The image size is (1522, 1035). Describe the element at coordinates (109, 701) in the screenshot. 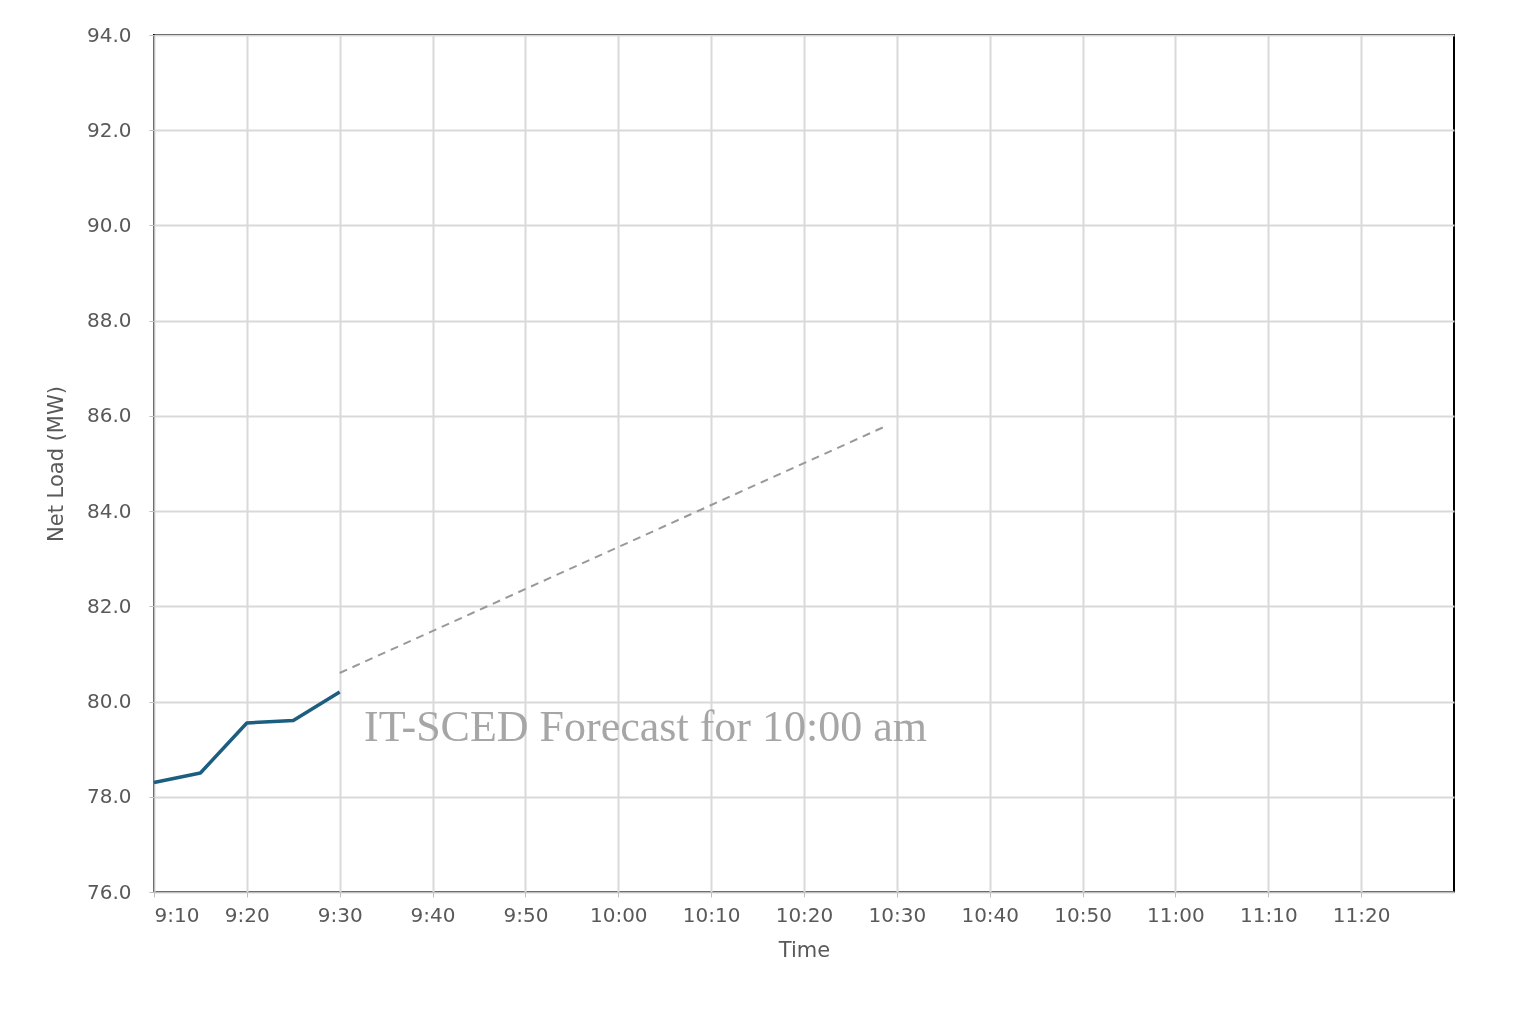

I see `y-tick-label: 80.0` at that location.